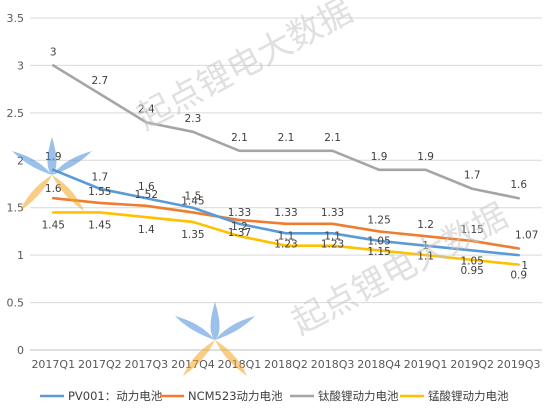  What do you see at coordinates (146, 230) in the screenshot?
I see `data-label: 1.4` at bounding box center [146, 230].